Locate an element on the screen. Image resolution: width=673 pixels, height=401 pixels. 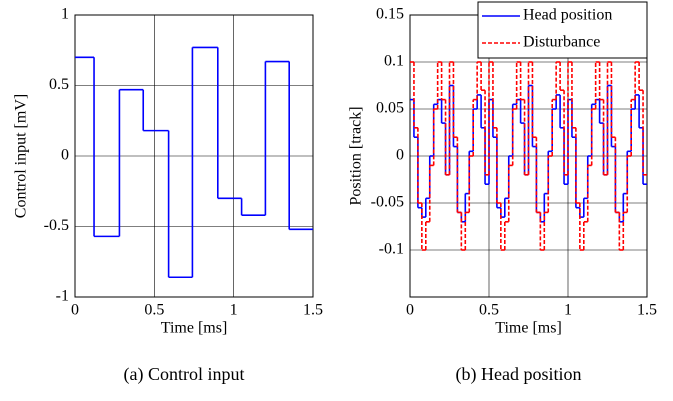
legend-box is located at coordinates (562, 30).